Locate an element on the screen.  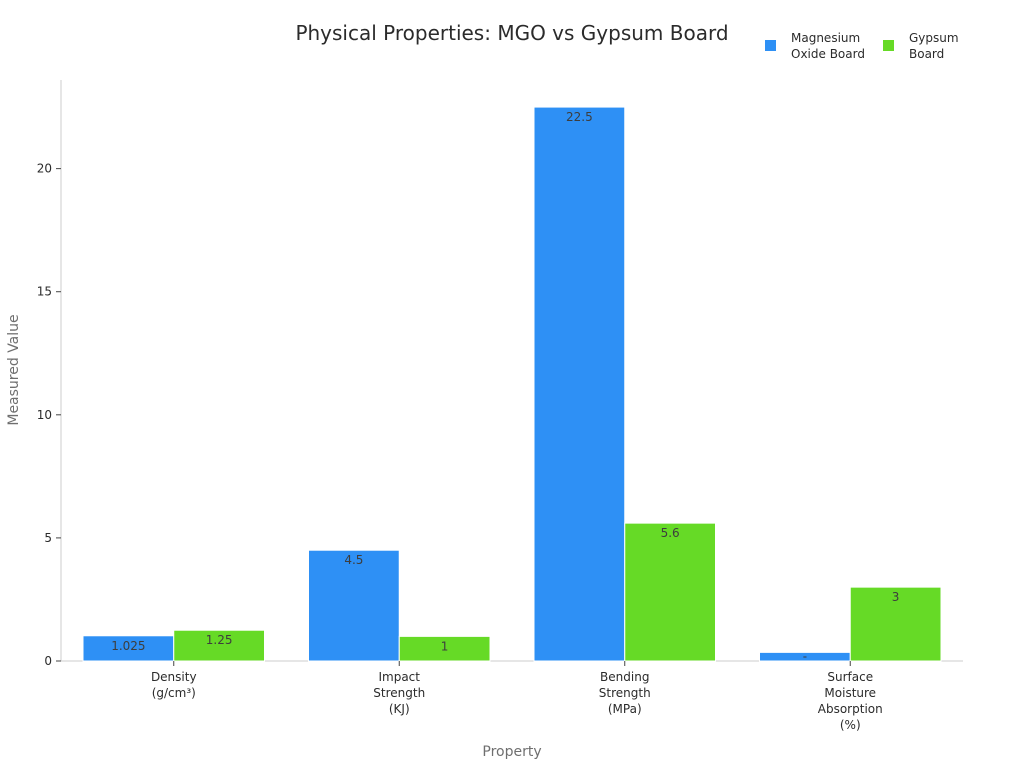
data-label: 1.25 is located at coordinates (219, 640).